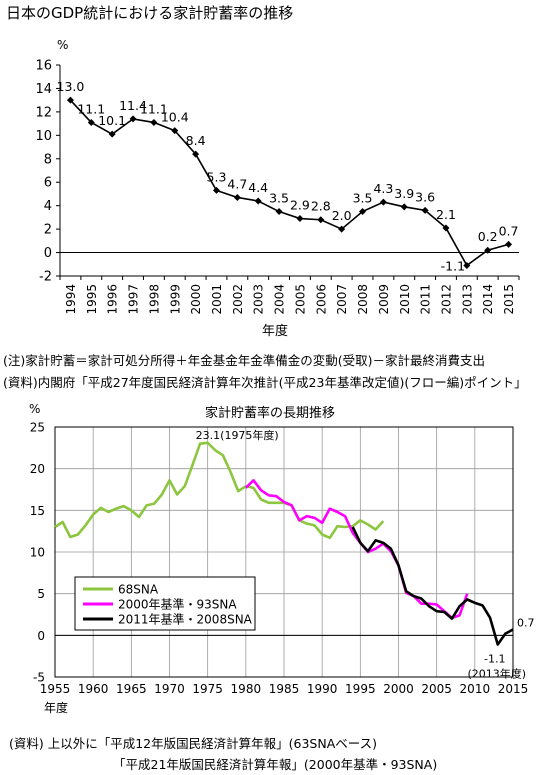 The image size is (551, 775). Describe the element at coordinates (41, 594) in the screenshot. I see `chart2-y-tick-label: 5` at that location.